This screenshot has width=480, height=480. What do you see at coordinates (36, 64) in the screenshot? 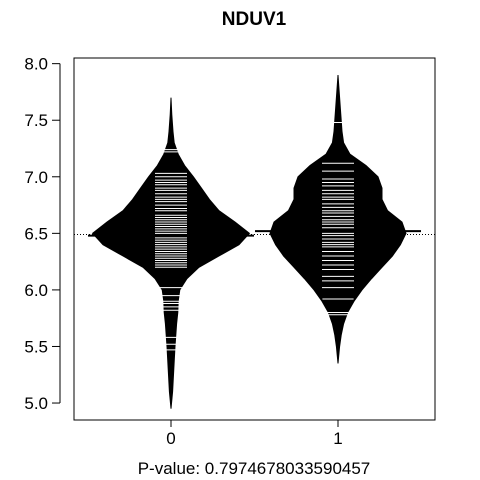
I see `y-tick-label: 8.0` at bounding box center [36, 64].